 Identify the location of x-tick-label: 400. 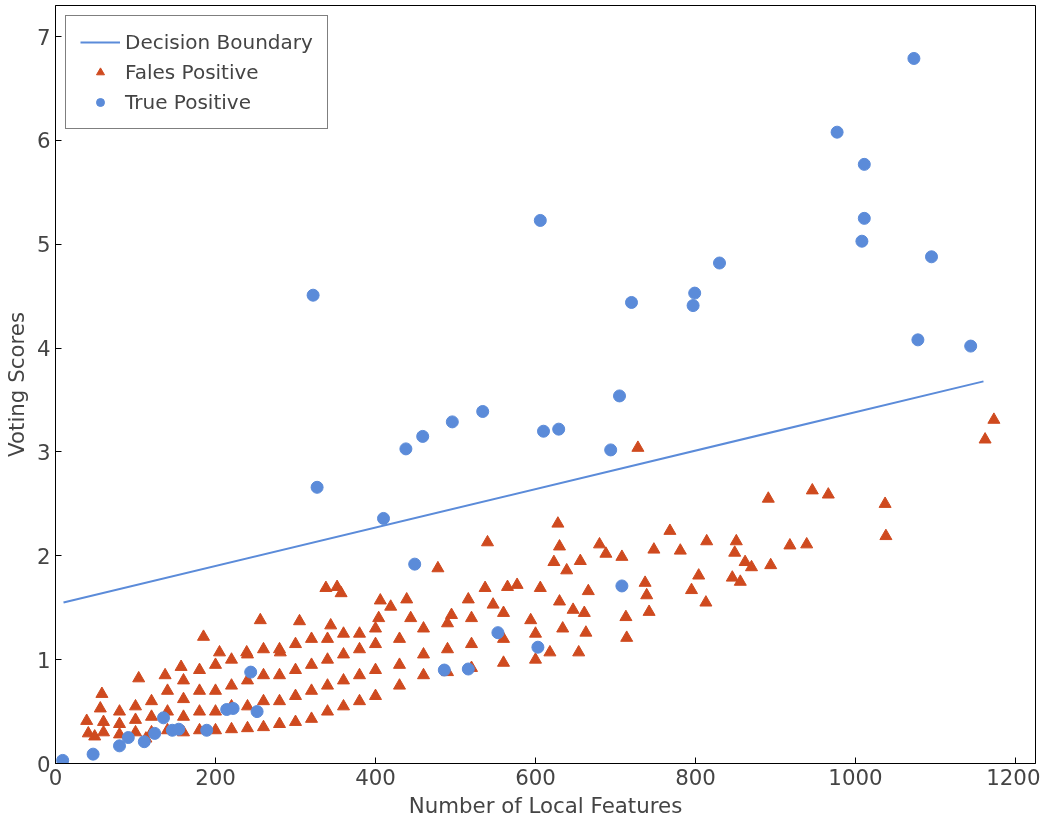
(375, 777).